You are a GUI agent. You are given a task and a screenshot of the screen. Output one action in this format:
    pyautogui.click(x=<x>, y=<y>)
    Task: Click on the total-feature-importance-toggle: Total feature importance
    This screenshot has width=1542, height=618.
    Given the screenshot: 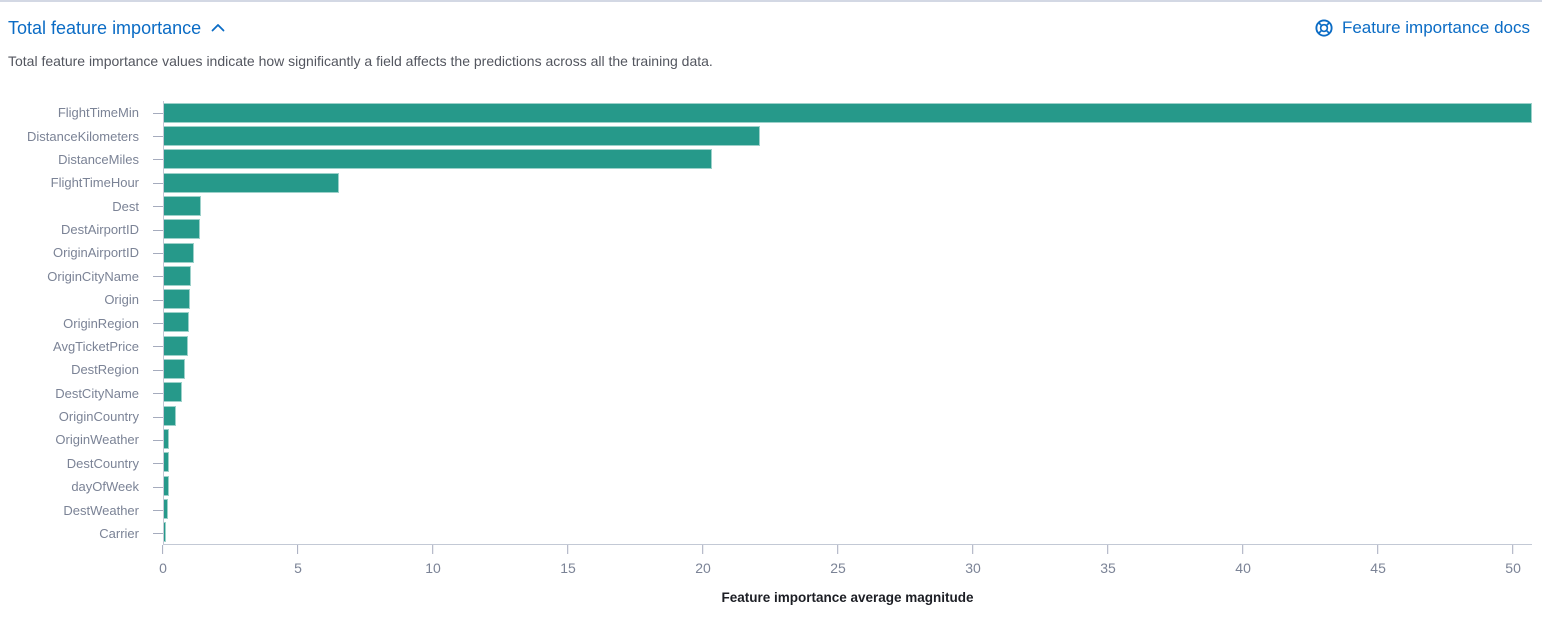 What is the action you would take?
    pyautogui.click(x=117, y=28)
    